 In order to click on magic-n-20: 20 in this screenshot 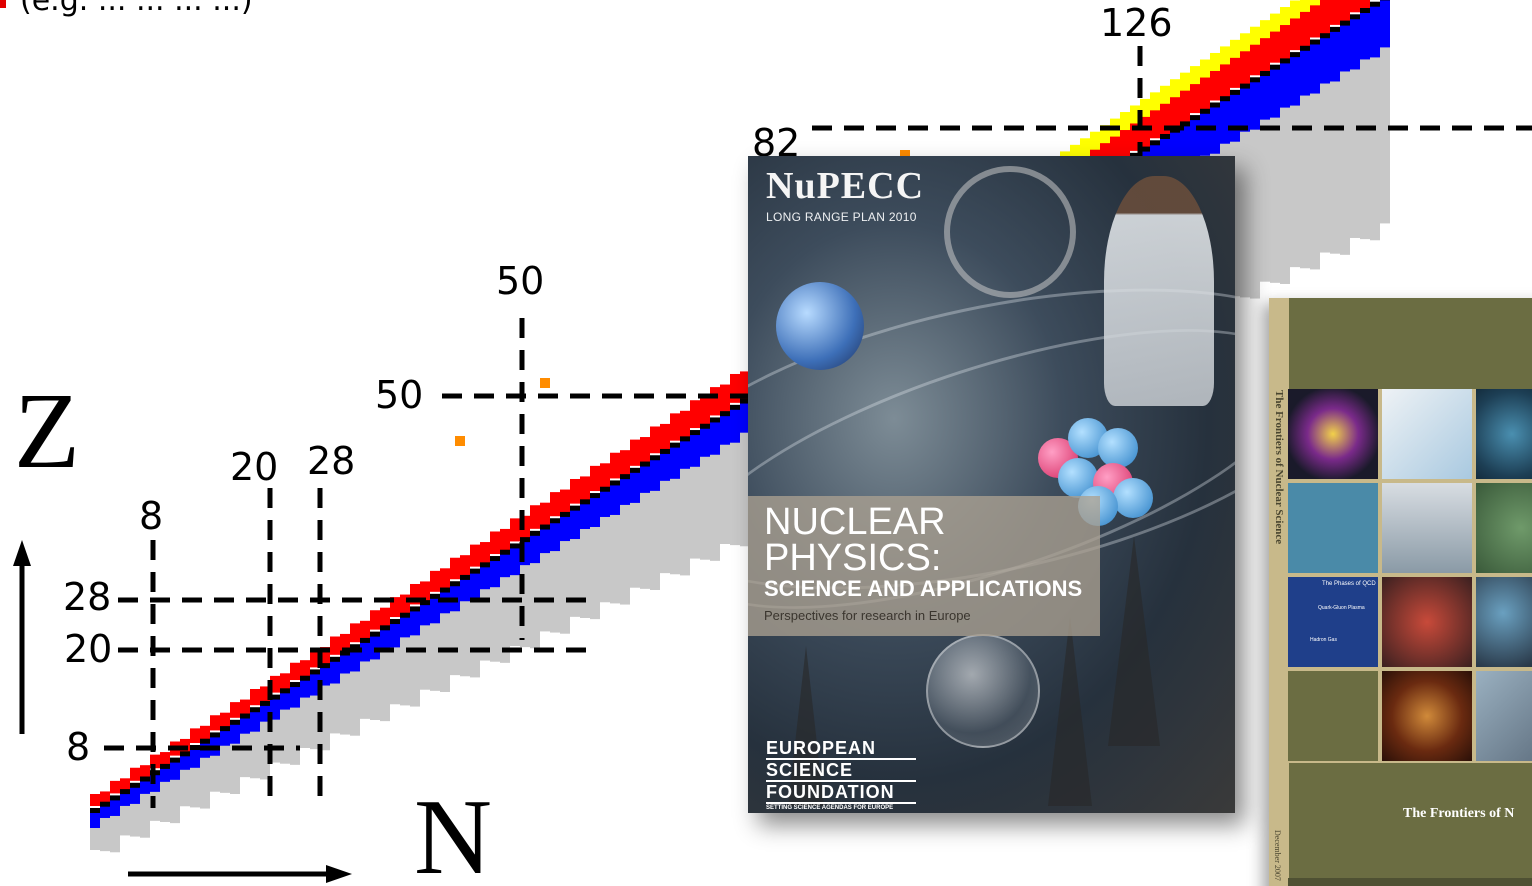, I will do `click(254, 467)`.